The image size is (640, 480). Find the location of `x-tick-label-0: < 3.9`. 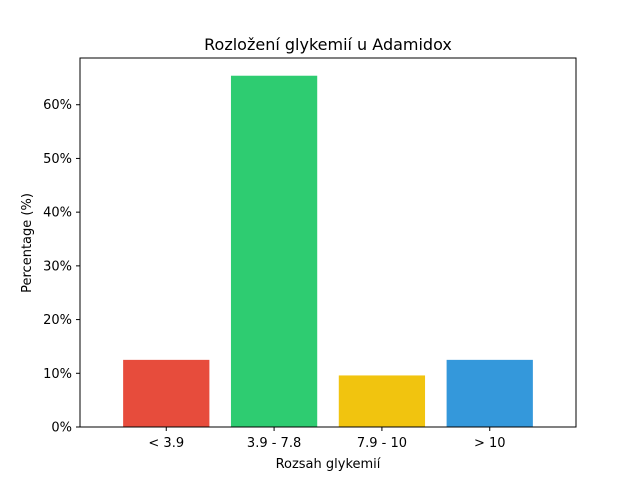

x-tick-label-0: < 3.9 is located at coordinates (166, 443).